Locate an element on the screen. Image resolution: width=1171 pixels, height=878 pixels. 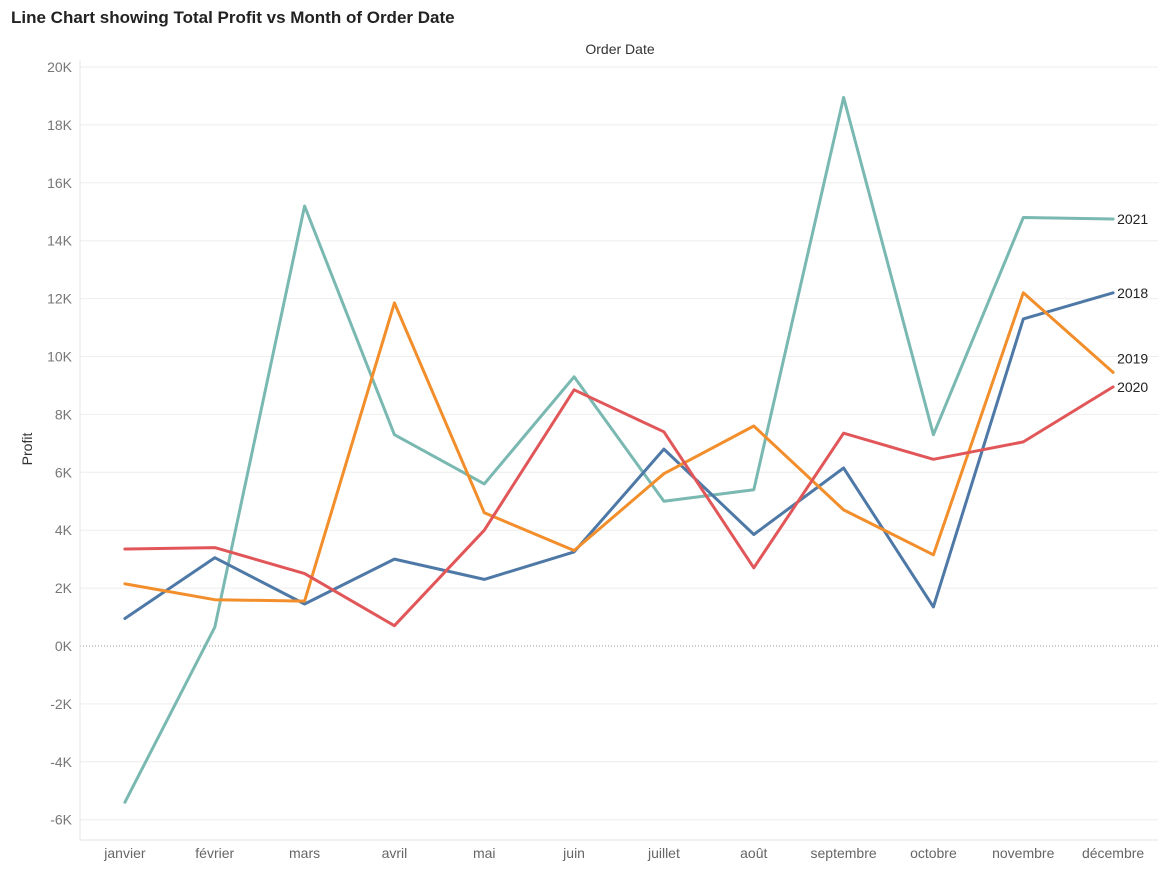
y-tick-label: 0K is located at coordinates (64, 646).